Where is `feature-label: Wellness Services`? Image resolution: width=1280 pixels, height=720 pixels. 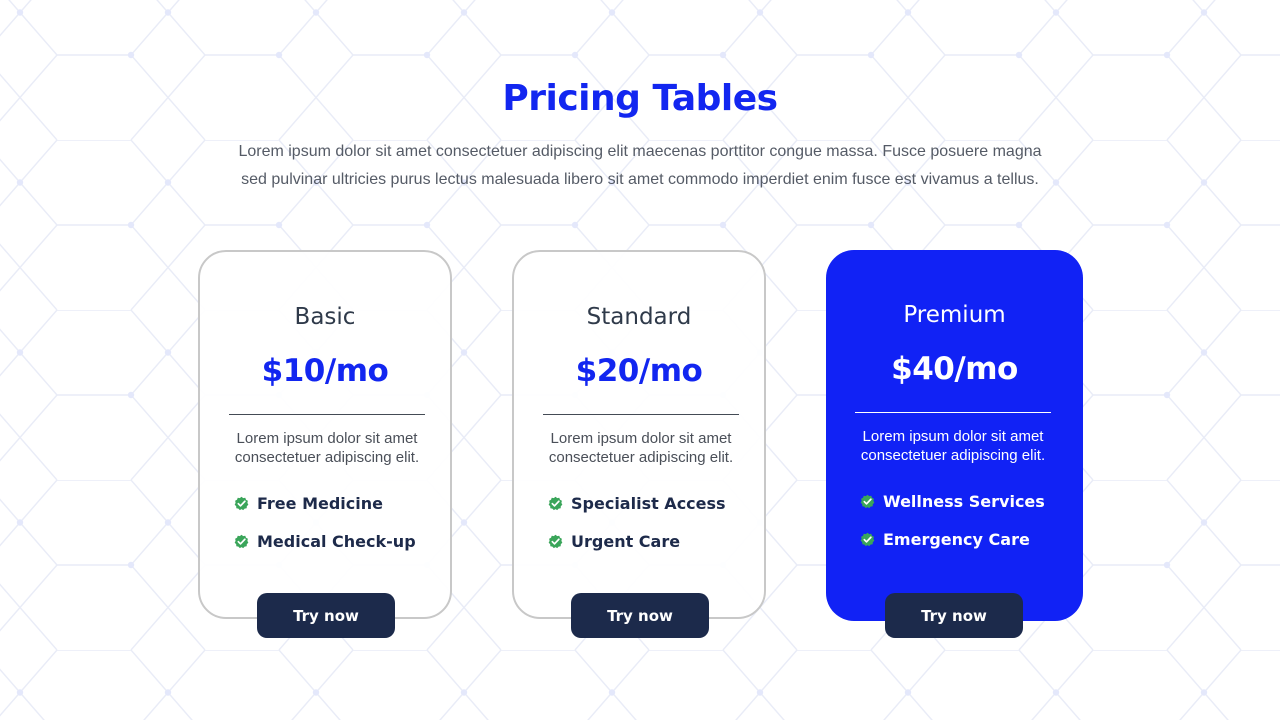 feature-label: Wellness Services is located at coordinates (964, 501).